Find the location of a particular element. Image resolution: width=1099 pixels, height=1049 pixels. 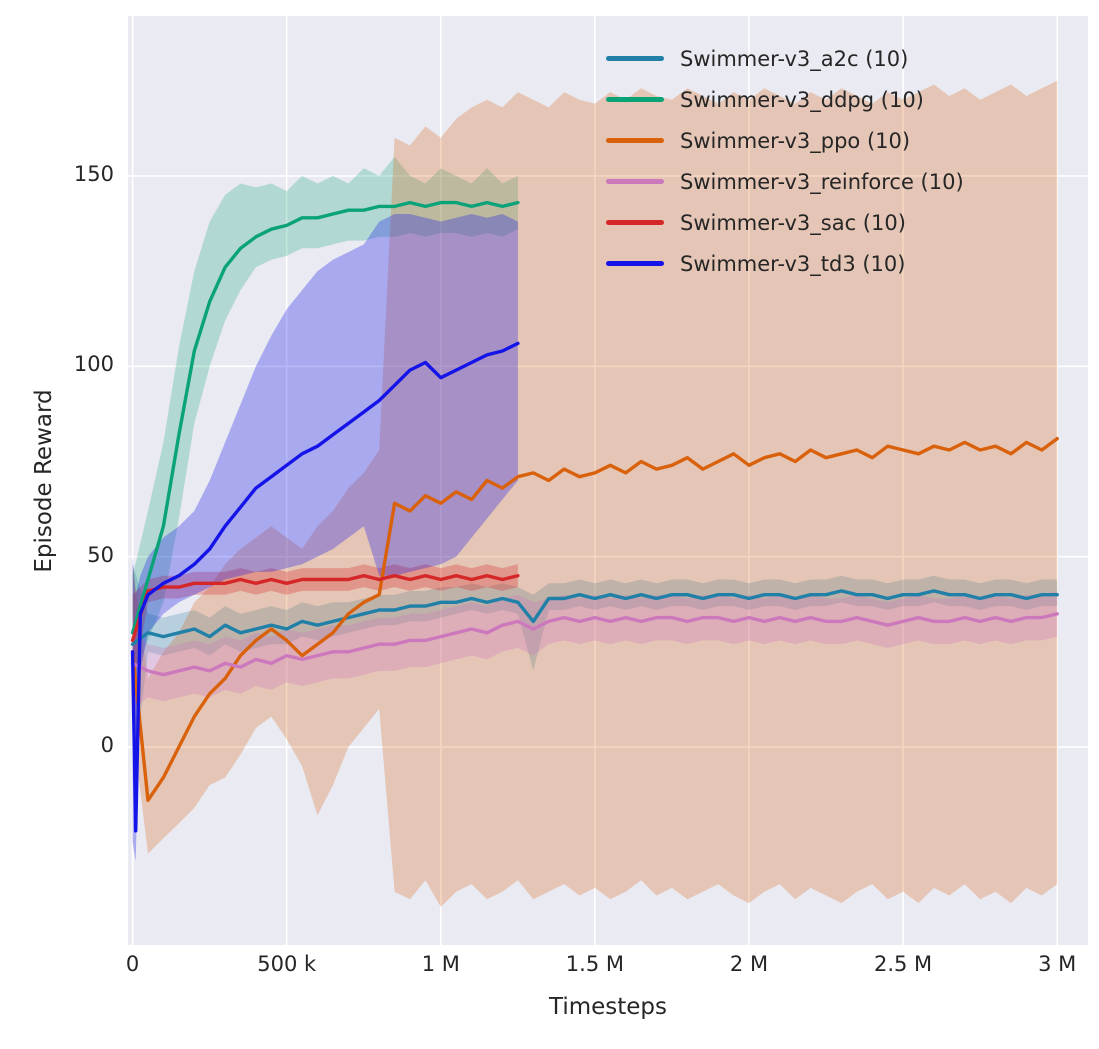

legend-item: Swimmer-v3_td3 (10) is located at coordinates (785, 263).